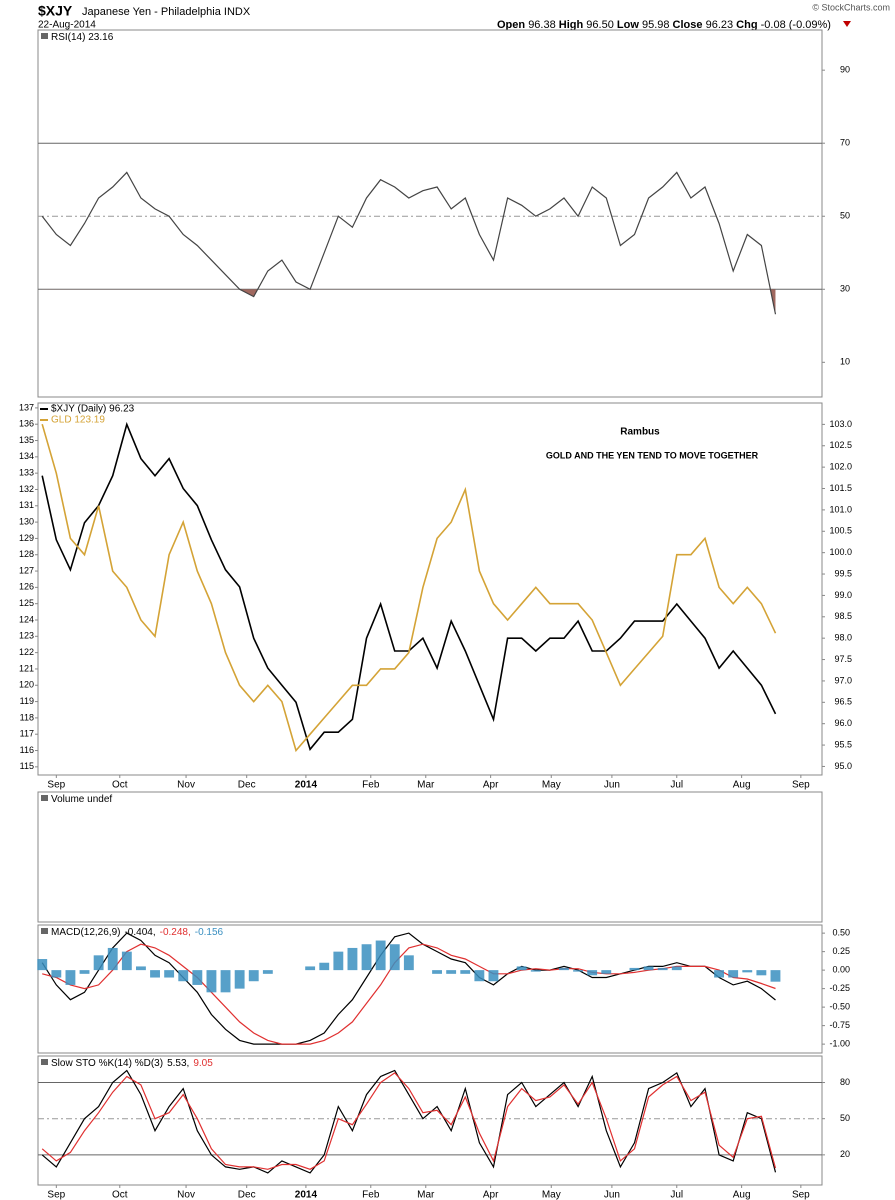 Image resolution: width=895 pixels, height=1200 pixels. What do you see at coordinates (26, 603) in the screenshot?
I see `y-tick-label: 125` at bounding box center [26, 603].